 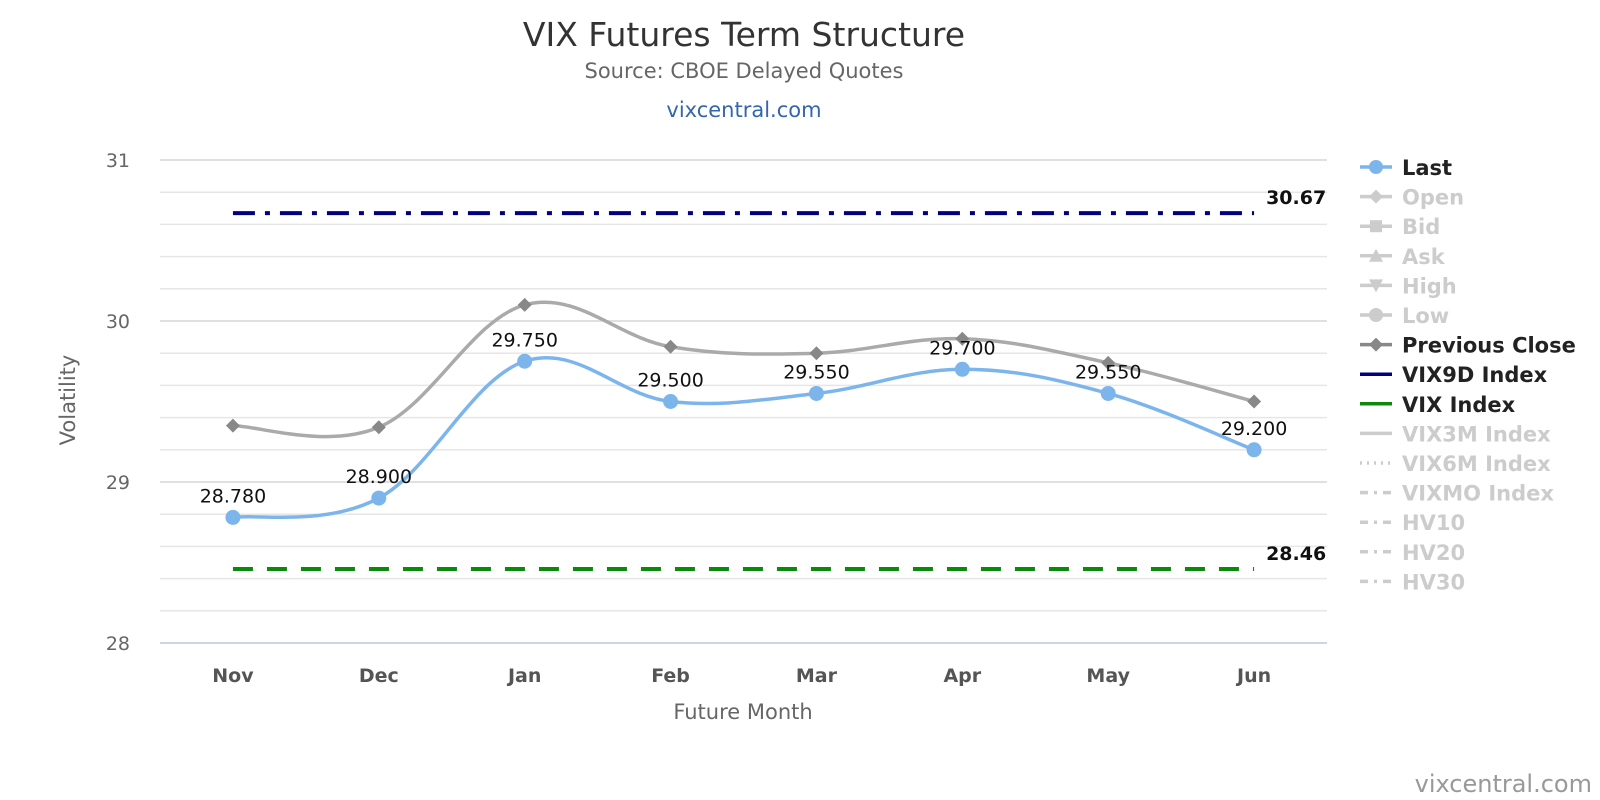 I want to click on legend-item-vix-index: VIX Index, so click(x=1438, y=405).